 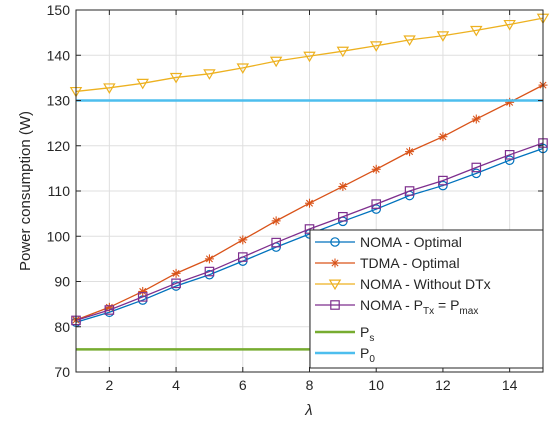 I want to click on x-tick-label: 8, so click(x=310, y=385).